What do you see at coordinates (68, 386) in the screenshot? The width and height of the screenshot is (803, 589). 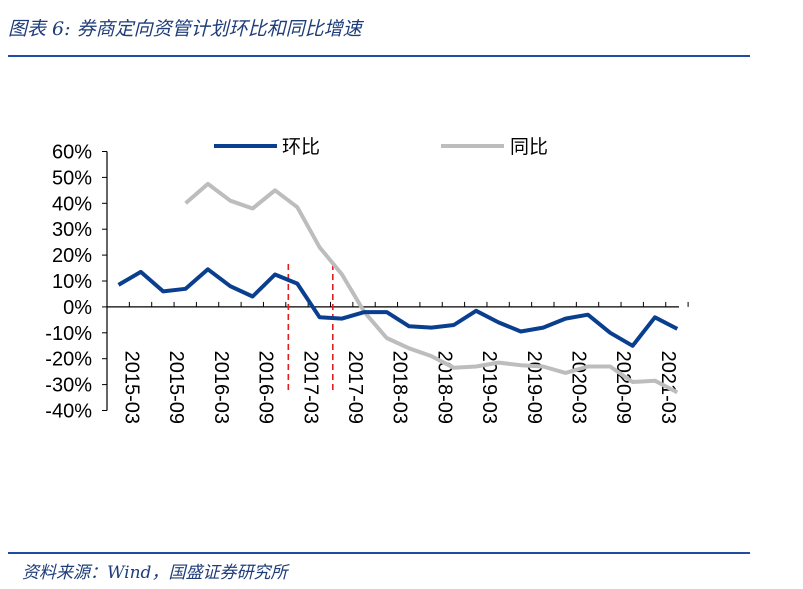 I see `y-tick-label: -30%` at bounding box center [68, 386].